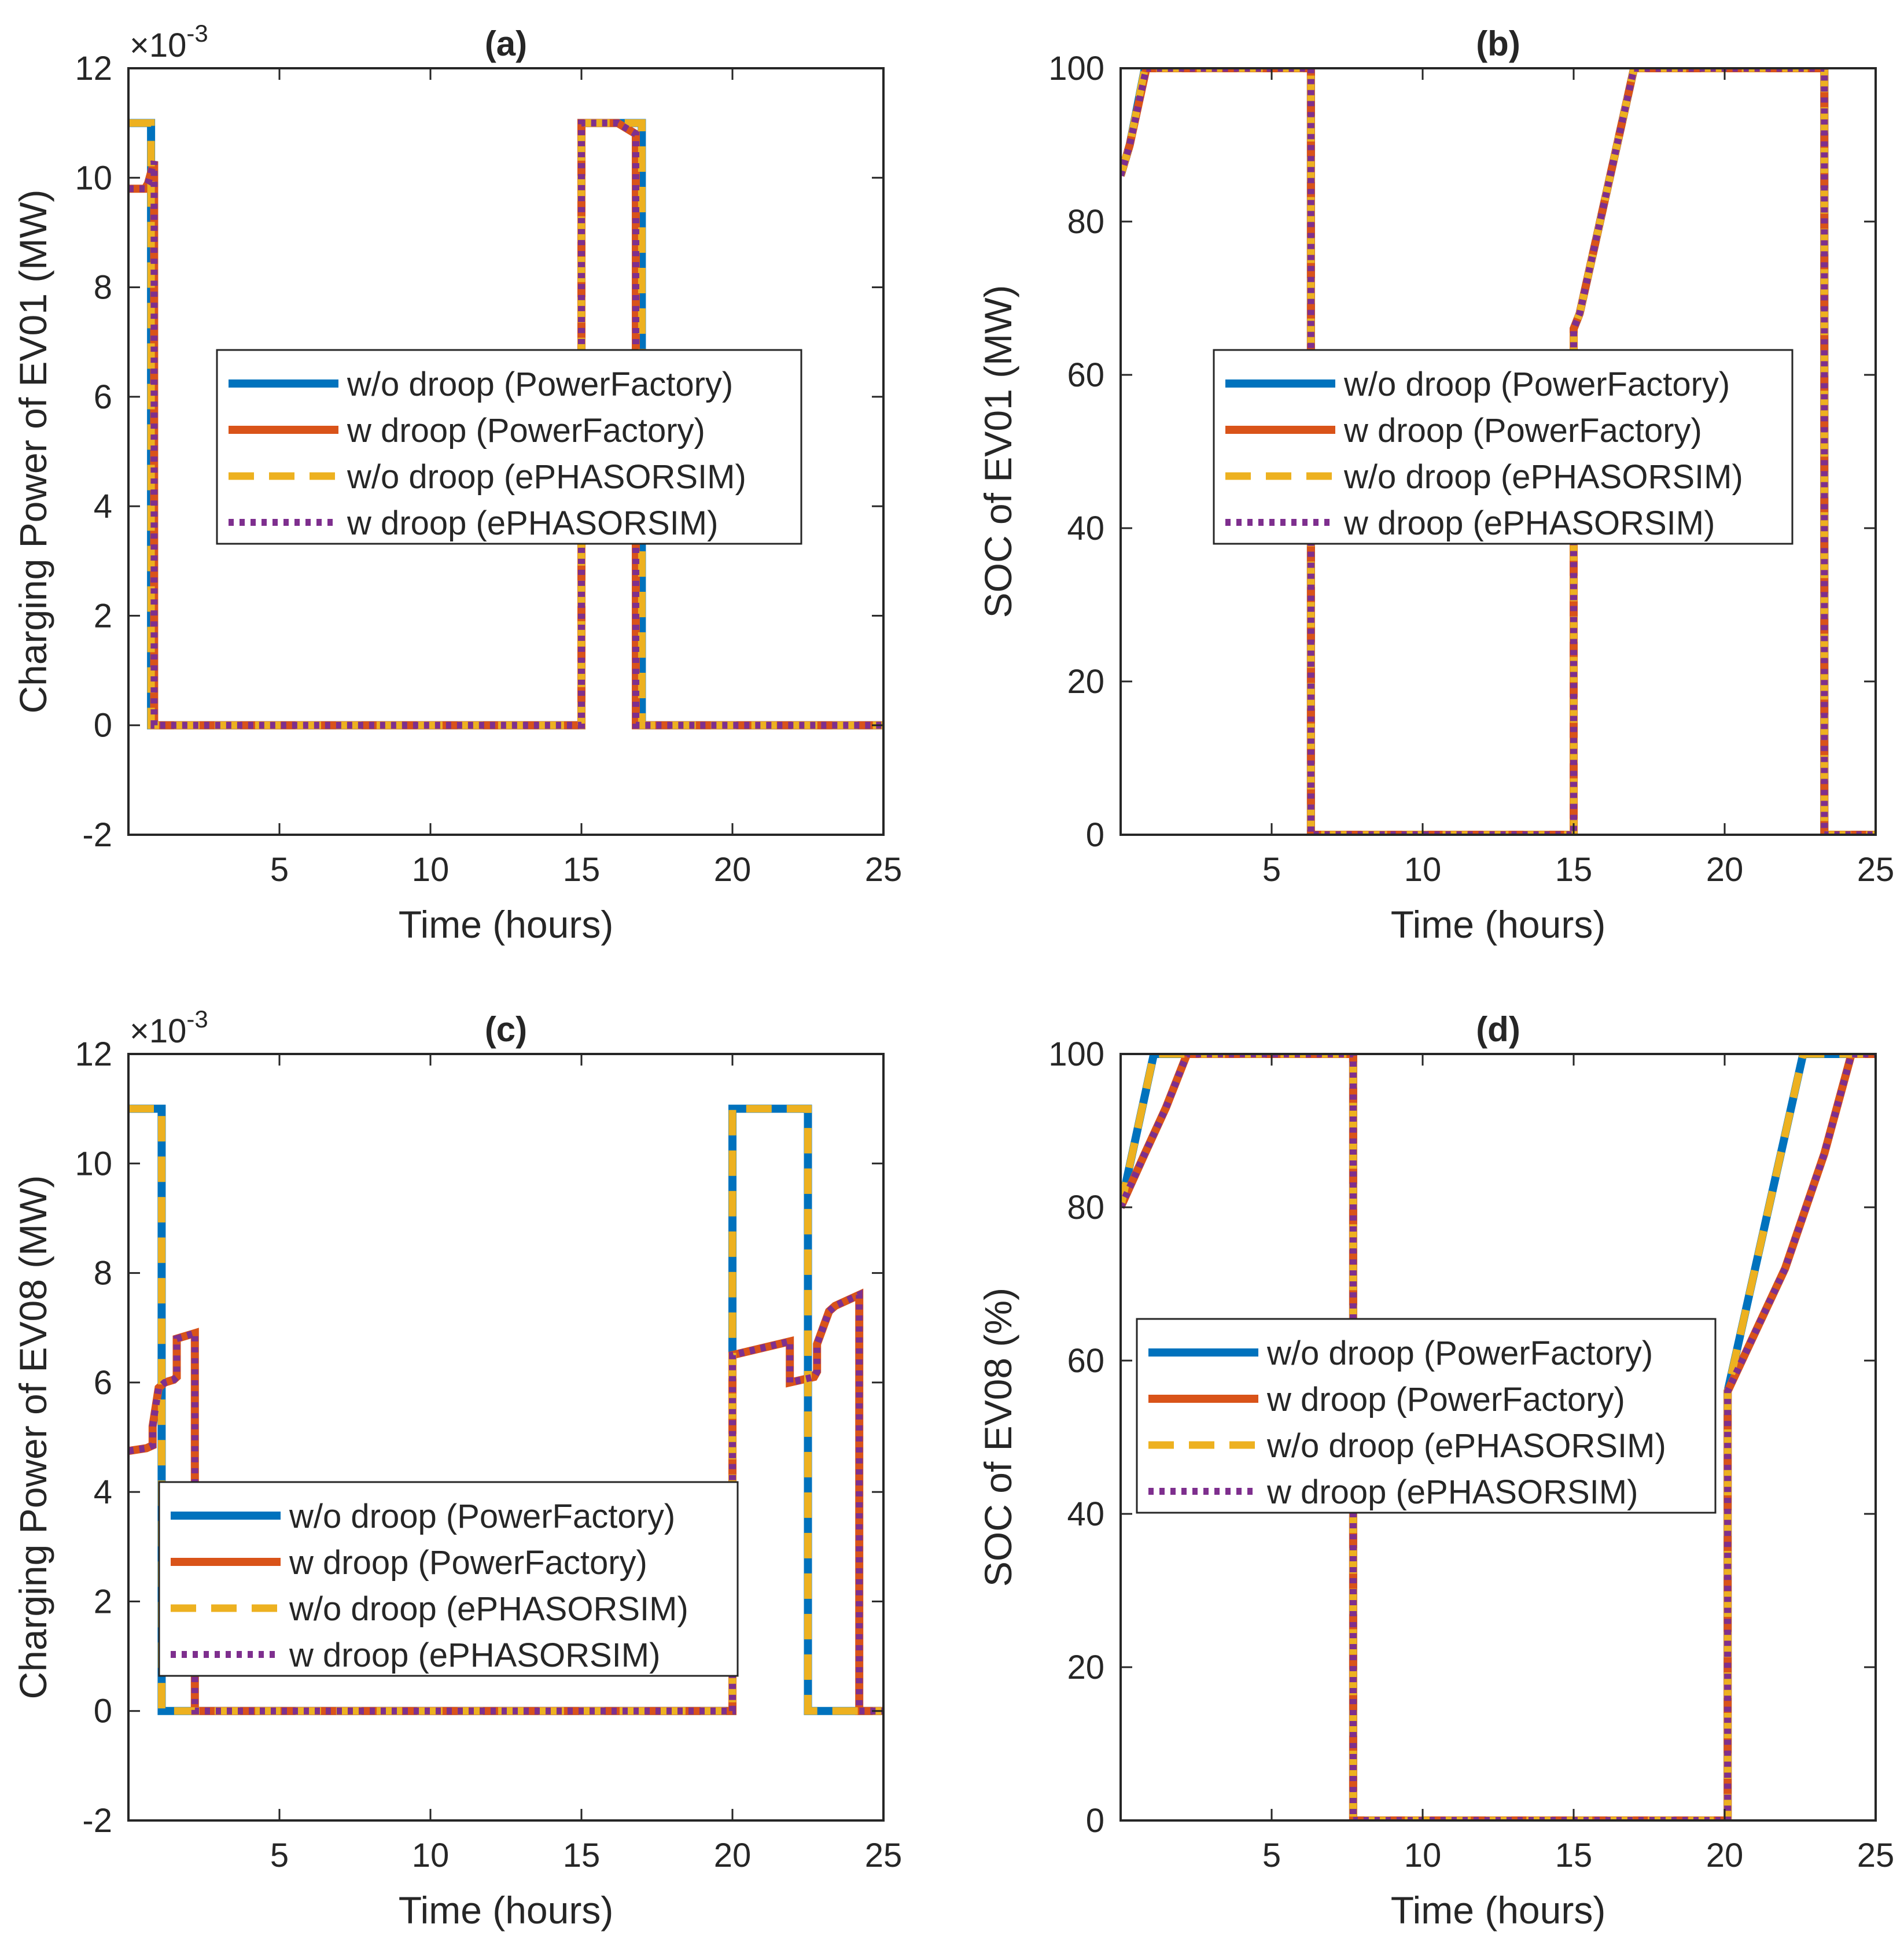 This screenshot has width=1904, height=1946. Describe the element at coordinates (1085, 1207) in the screenshot. I see `y-tick-label: 80` at that location.